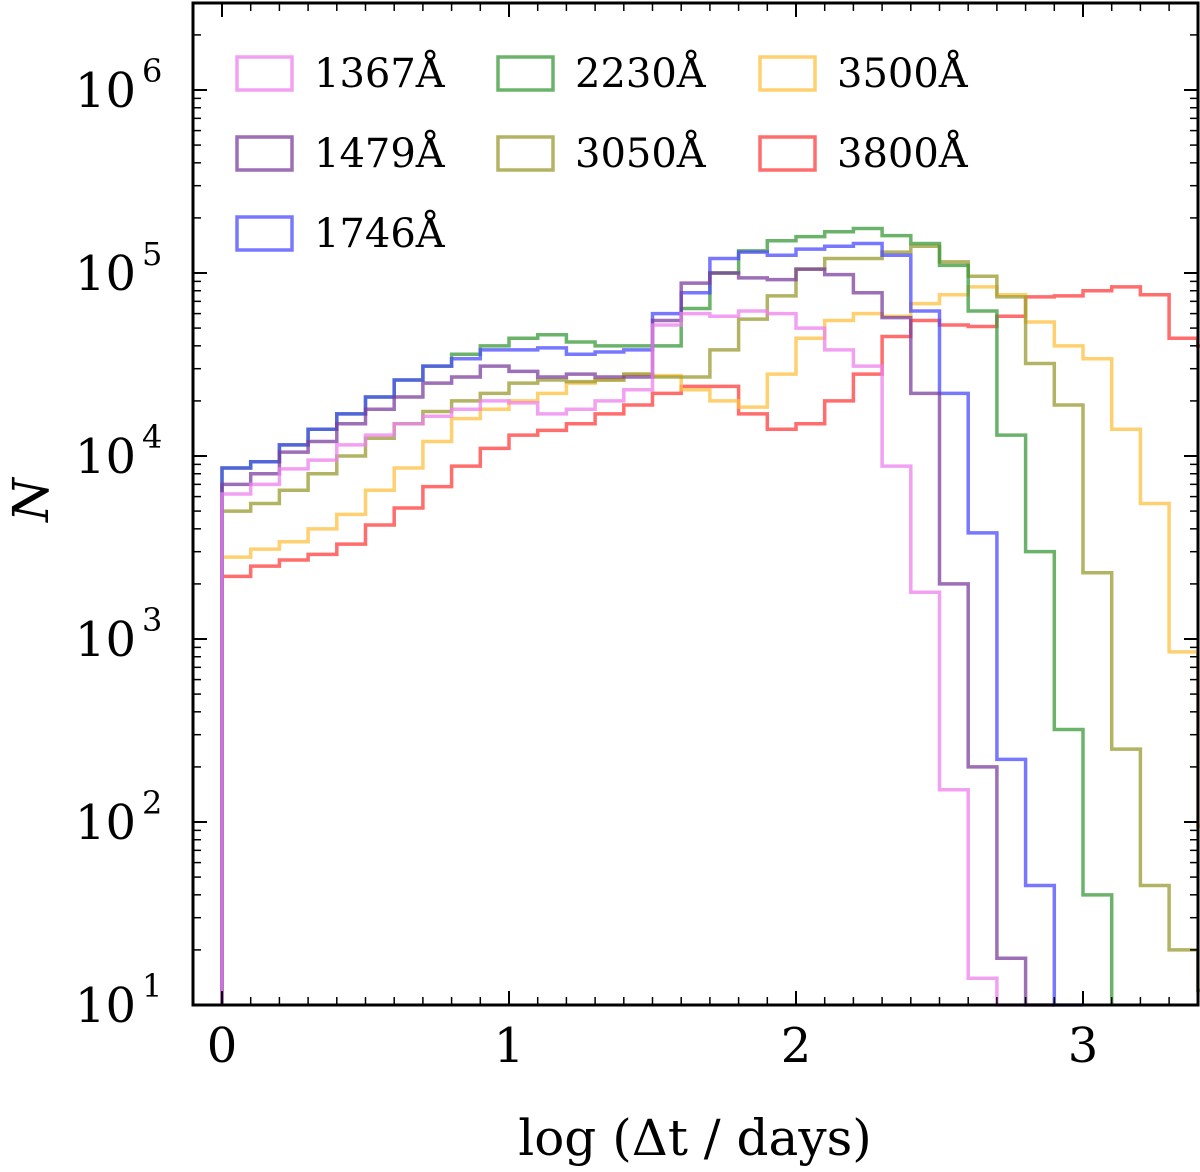 The image size is (1200, 1172). Describe the element at coordinates (152, 71) in the screenshot. I see `y-tick-exponent: 6` at that location.